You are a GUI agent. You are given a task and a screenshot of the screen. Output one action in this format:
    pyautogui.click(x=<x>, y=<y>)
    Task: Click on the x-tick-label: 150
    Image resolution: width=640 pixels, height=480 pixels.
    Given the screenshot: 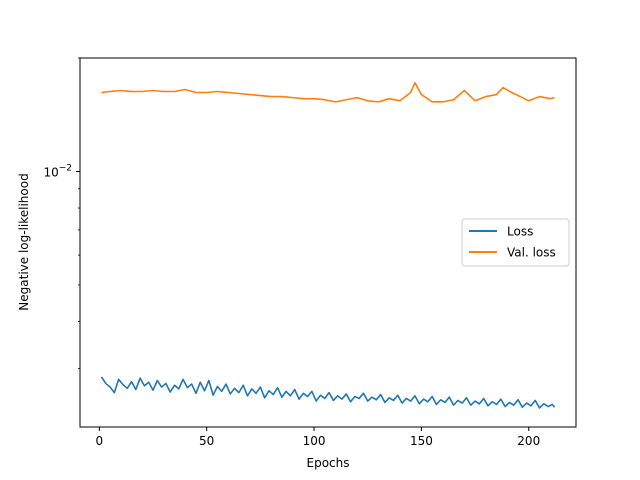 What is the action you would take?
    pyautogui.click(x=421, y=441)
    